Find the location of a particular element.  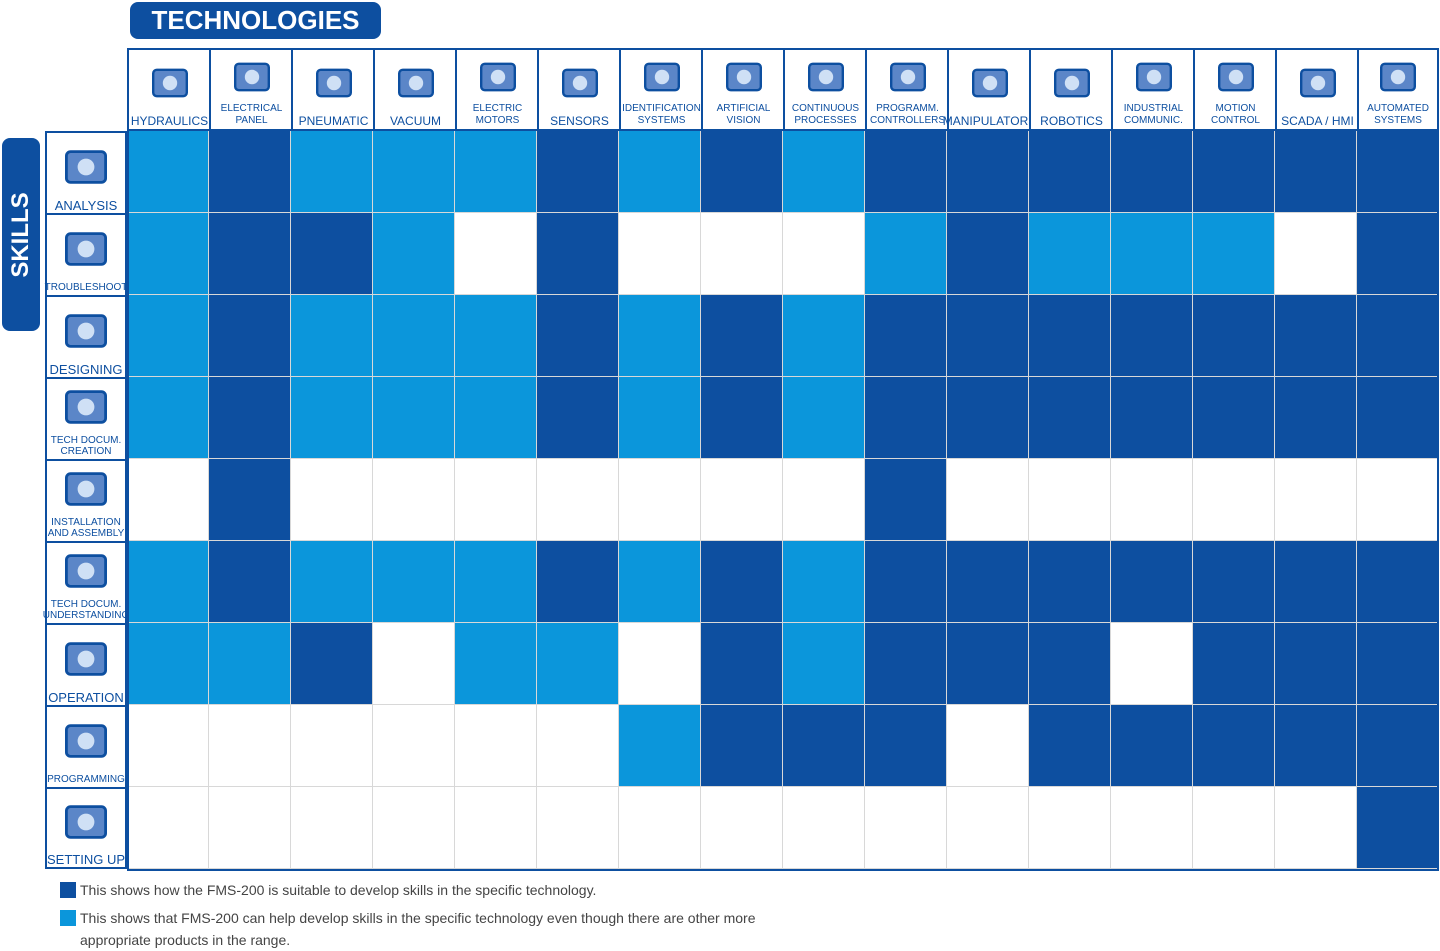

column-header: ARTIFICIAL VISION is located at coordinates (742, 89).